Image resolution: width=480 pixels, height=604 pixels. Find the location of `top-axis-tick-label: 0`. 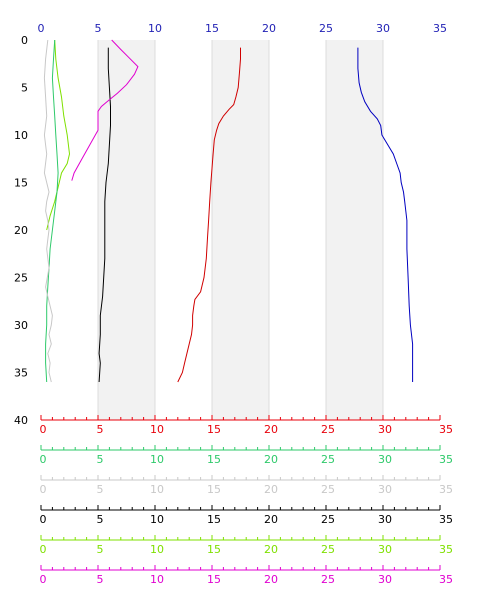

top-axis-tick-label: 0 is located at coordinates (41, 28).